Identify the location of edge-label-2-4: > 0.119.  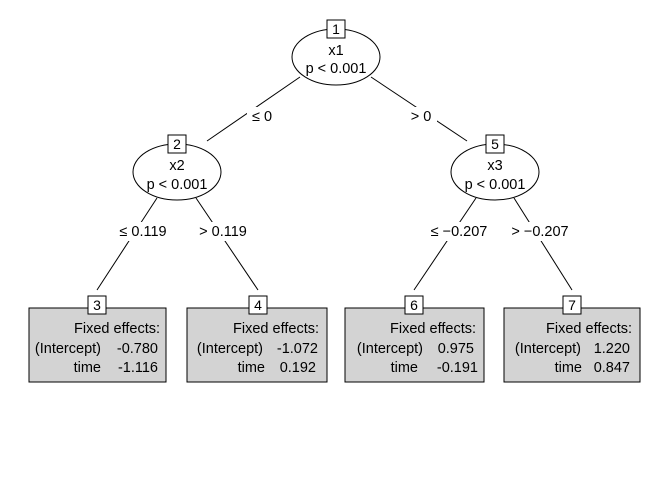
(223, 232).